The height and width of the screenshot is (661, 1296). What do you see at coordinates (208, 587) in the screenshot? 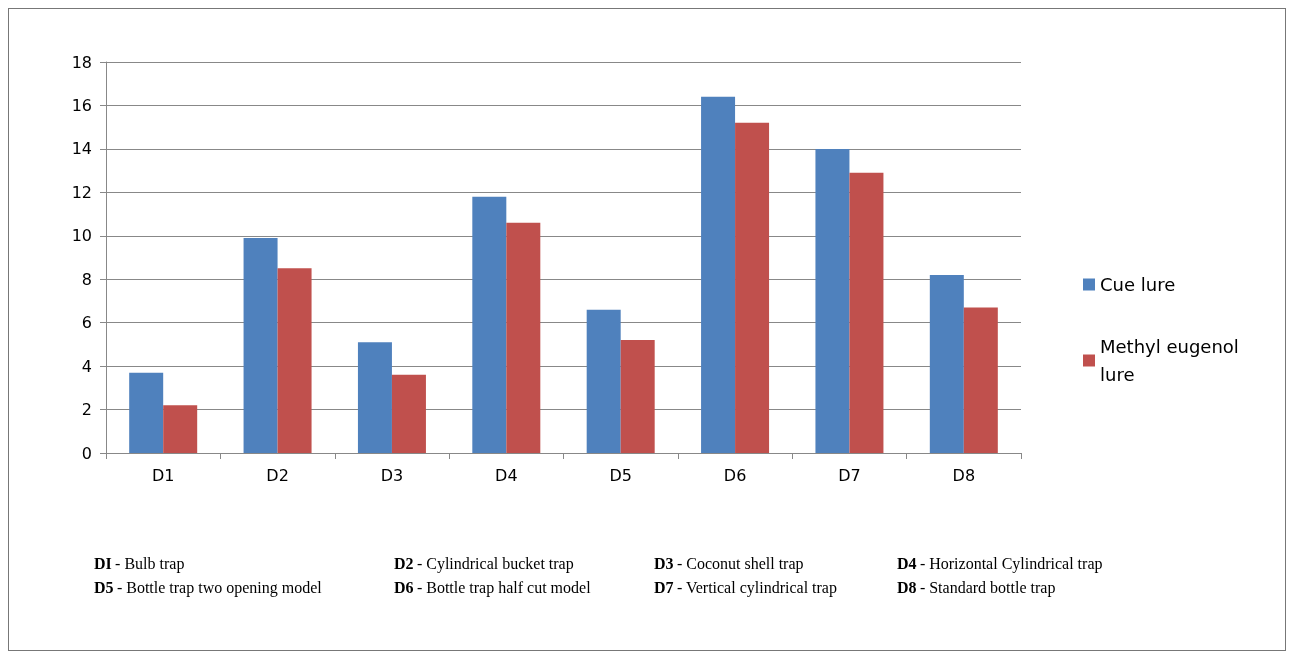
I see `text: D5 - Bottle trap two opening model` at bounding box center [208, 587].